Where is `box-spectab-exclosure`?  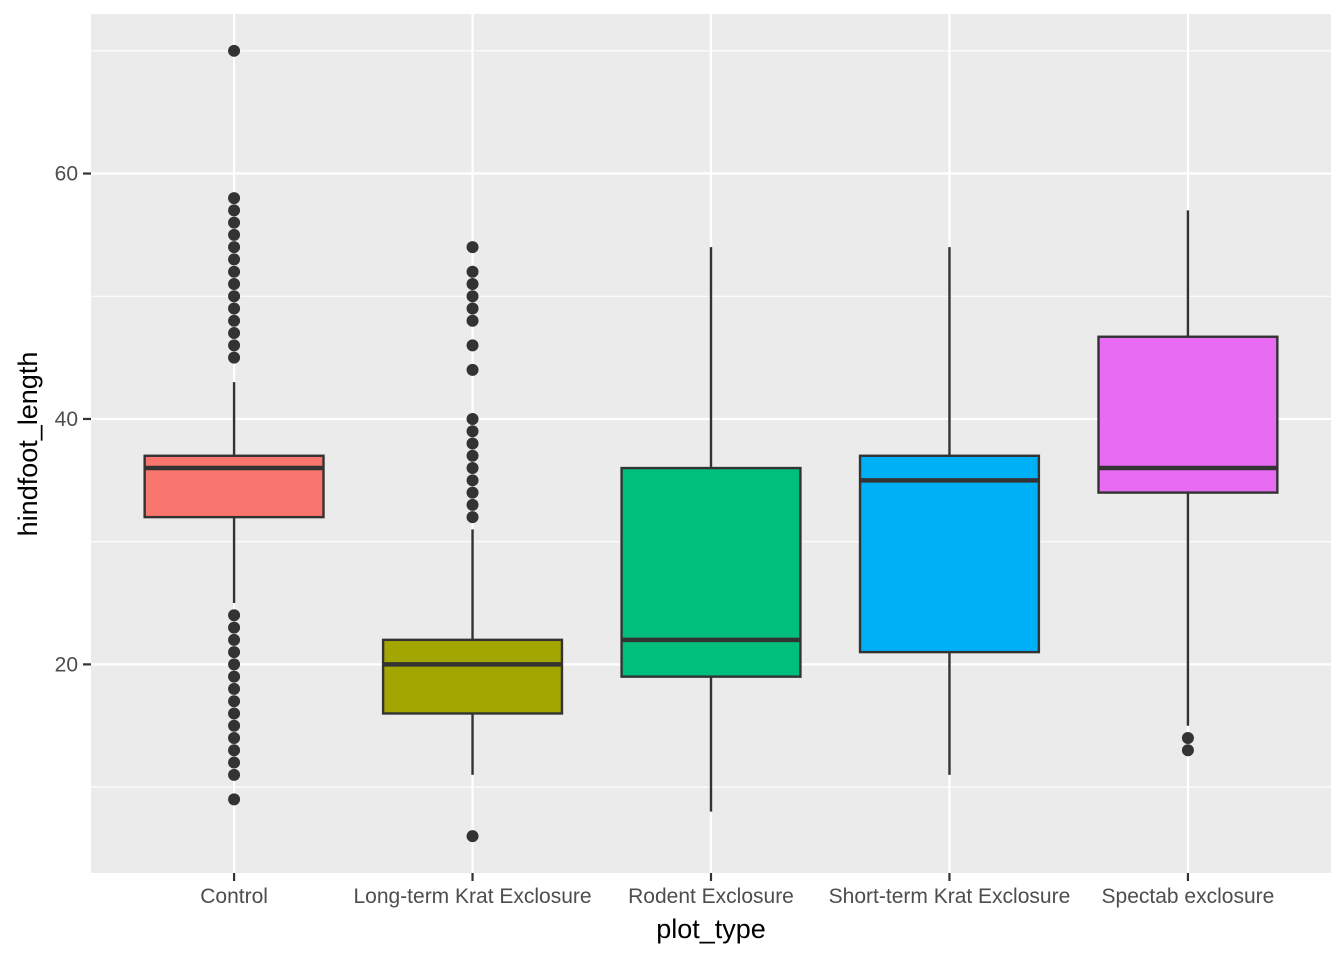 box-spectab-exclosure is located at coordinates (1188, 483).